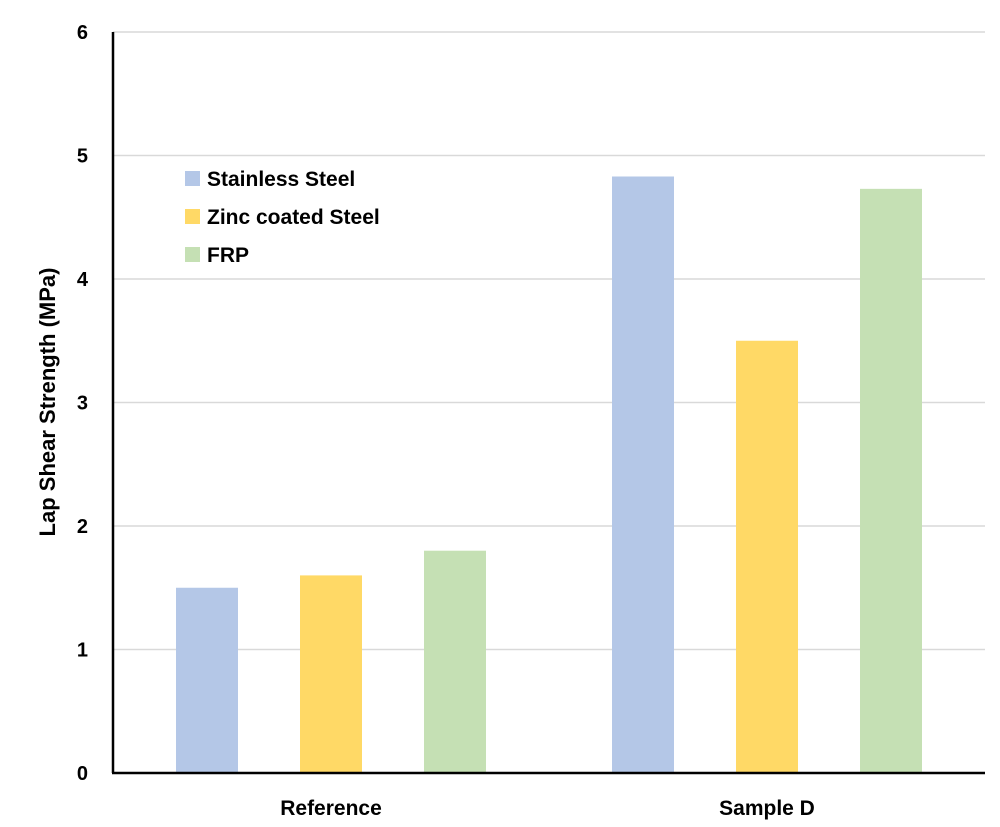  I want to click on legend-label: FRP, so click(228, 255).